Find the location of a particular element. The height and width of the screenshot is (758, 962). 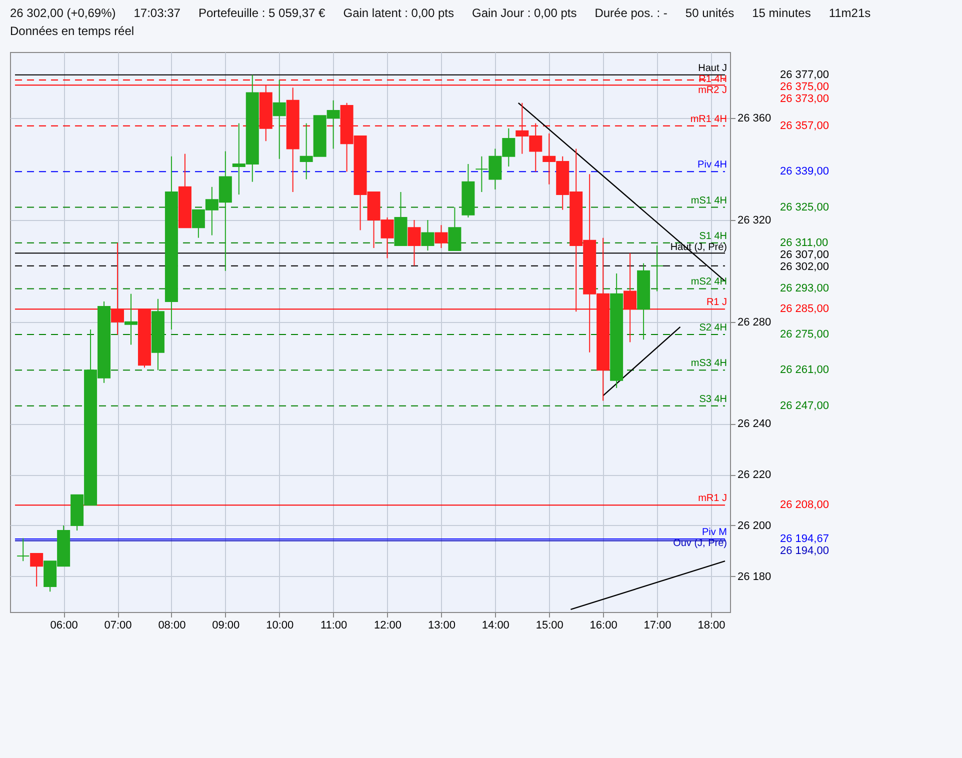

x-tick-label: 09:00 is located at coordinates (226, 626).